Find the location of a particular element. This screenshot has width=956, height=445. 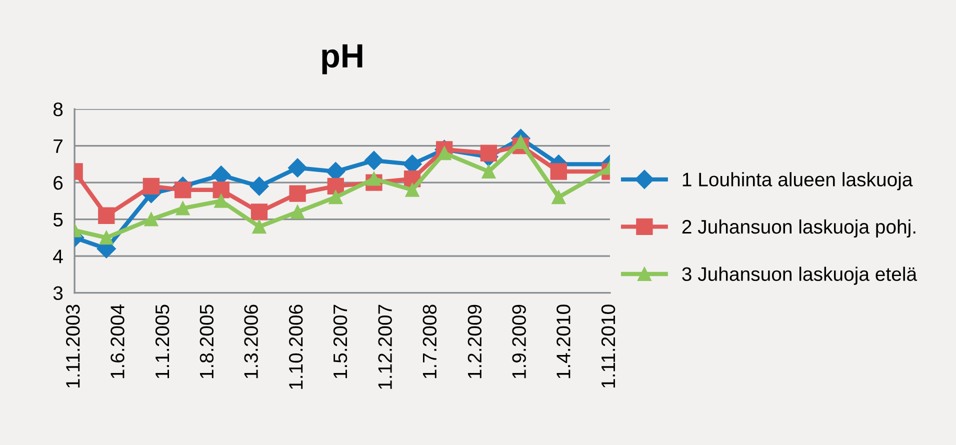

y-tick-label: 7 is located at coordinates (58, 146).